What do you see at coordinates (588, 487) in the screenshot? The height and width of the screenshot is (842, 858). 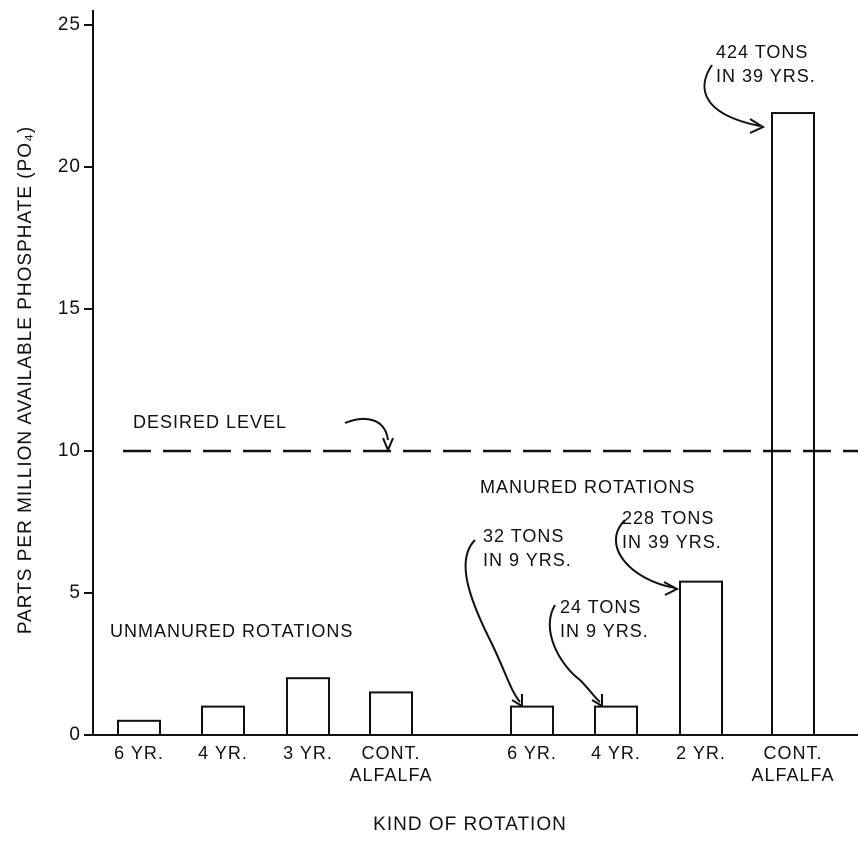 I see `group-label: MANURED ROTATIONS` at bounding box center [588, 487].